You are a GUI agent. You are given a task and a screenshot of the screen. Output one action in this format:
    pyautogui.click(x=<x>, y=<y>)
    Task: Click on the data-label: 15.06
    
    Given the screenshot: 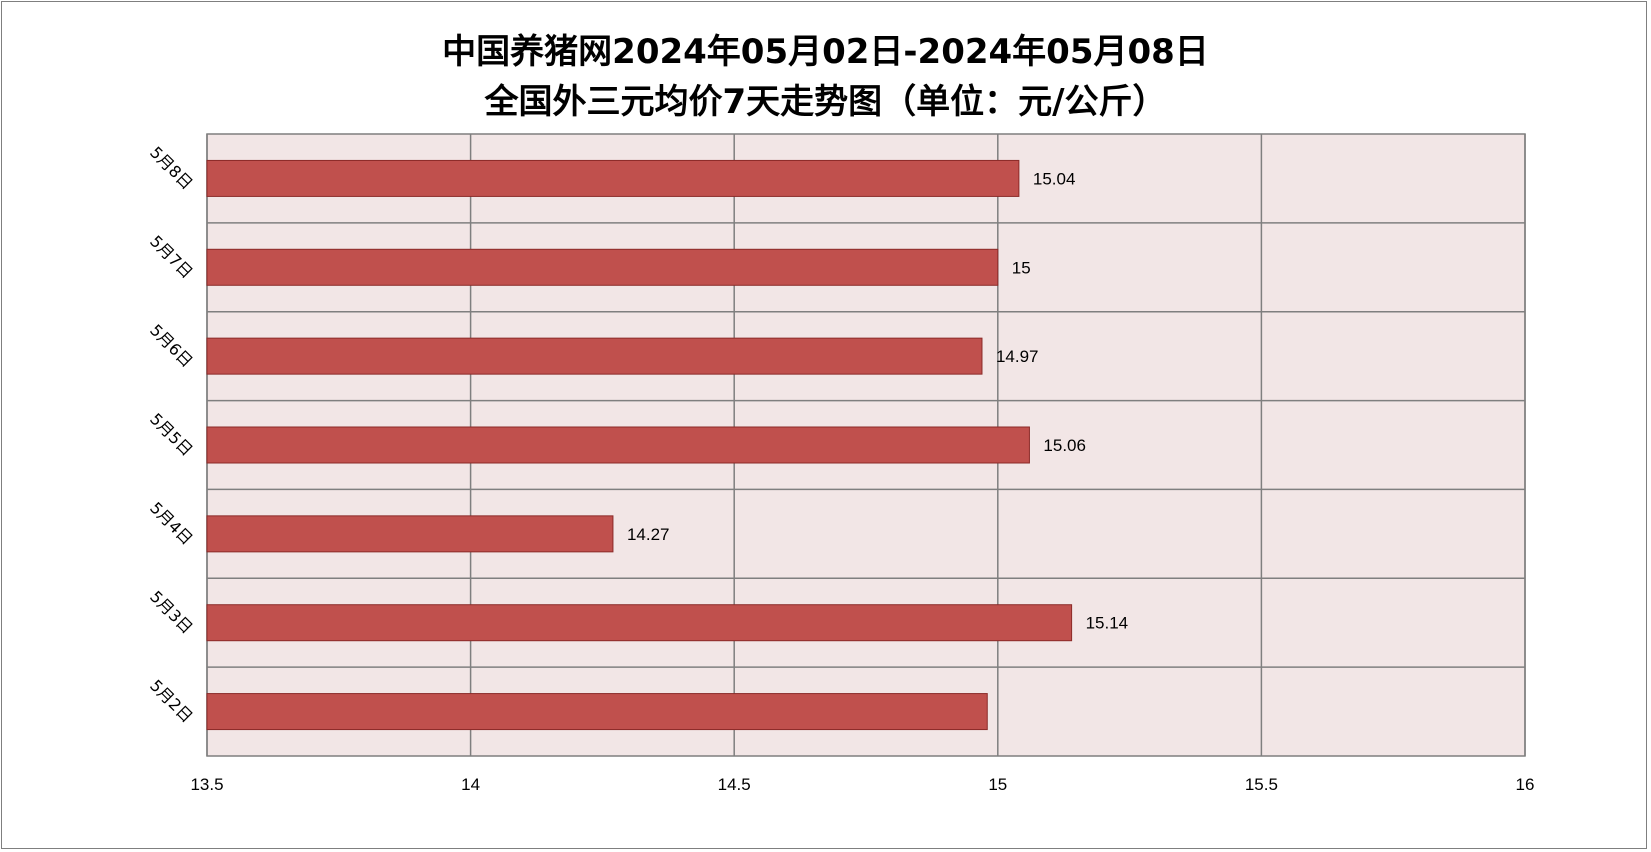 What is the action you would take?
    pyautogui.click(x=1064, y=445)
    